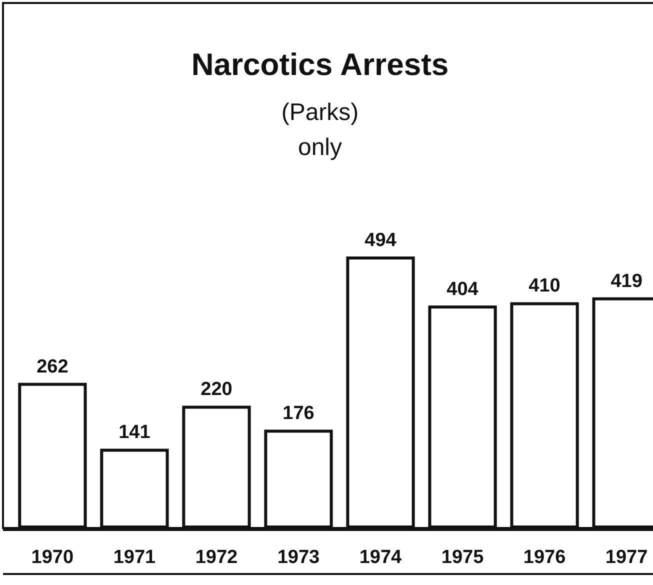  Describe the element at coordinates (320, 64) in the screenshot. I see `chart-title: Narcotics Arrests` at that location.